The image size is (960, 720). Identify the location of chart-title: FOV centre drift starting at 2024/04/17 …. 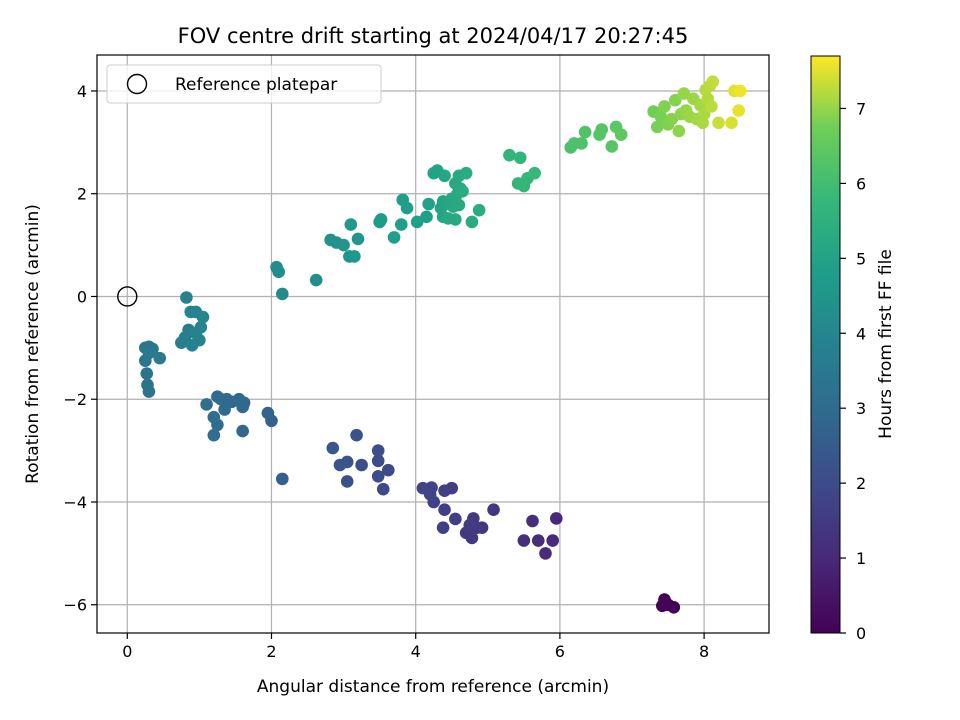
(433, 36).